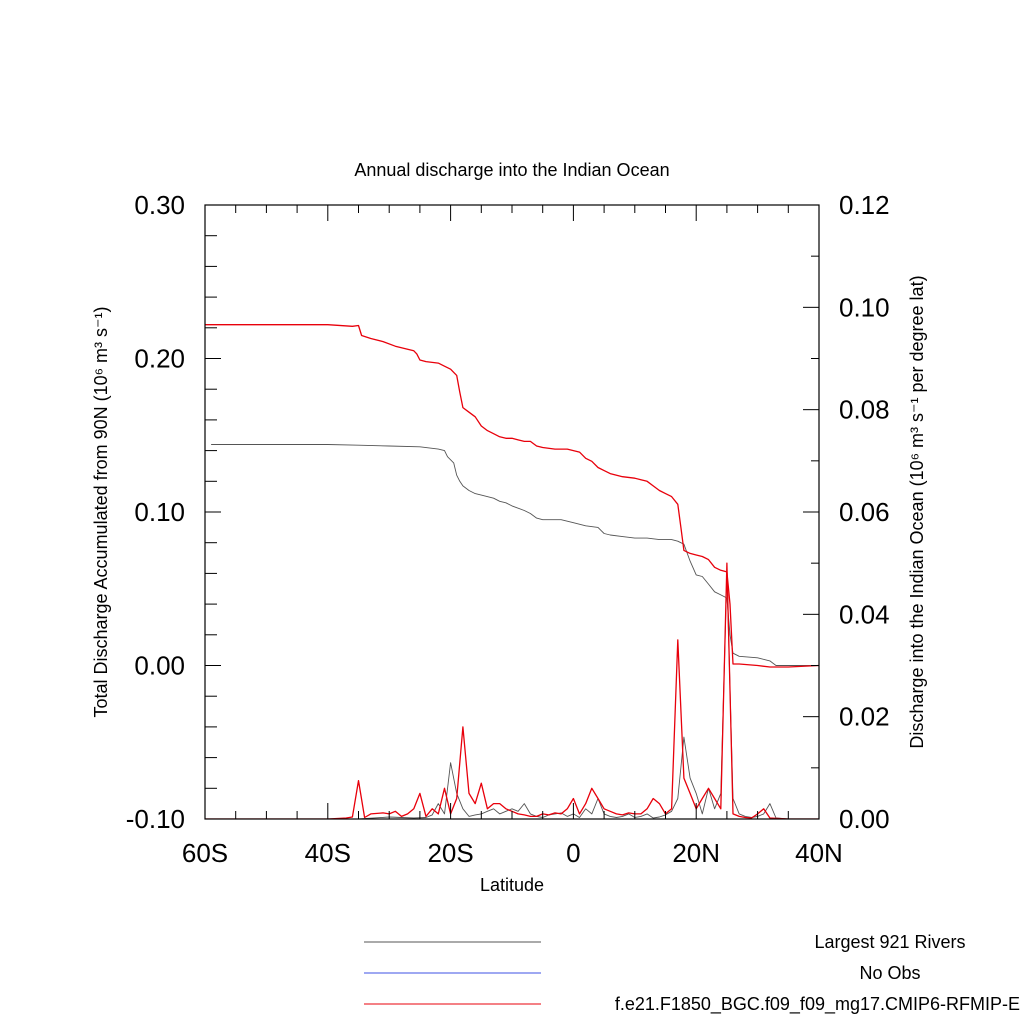  Describe the element at coordinates (159, 205) in the screenshot. I see `y-left-tick-label: 0.30` at that location.